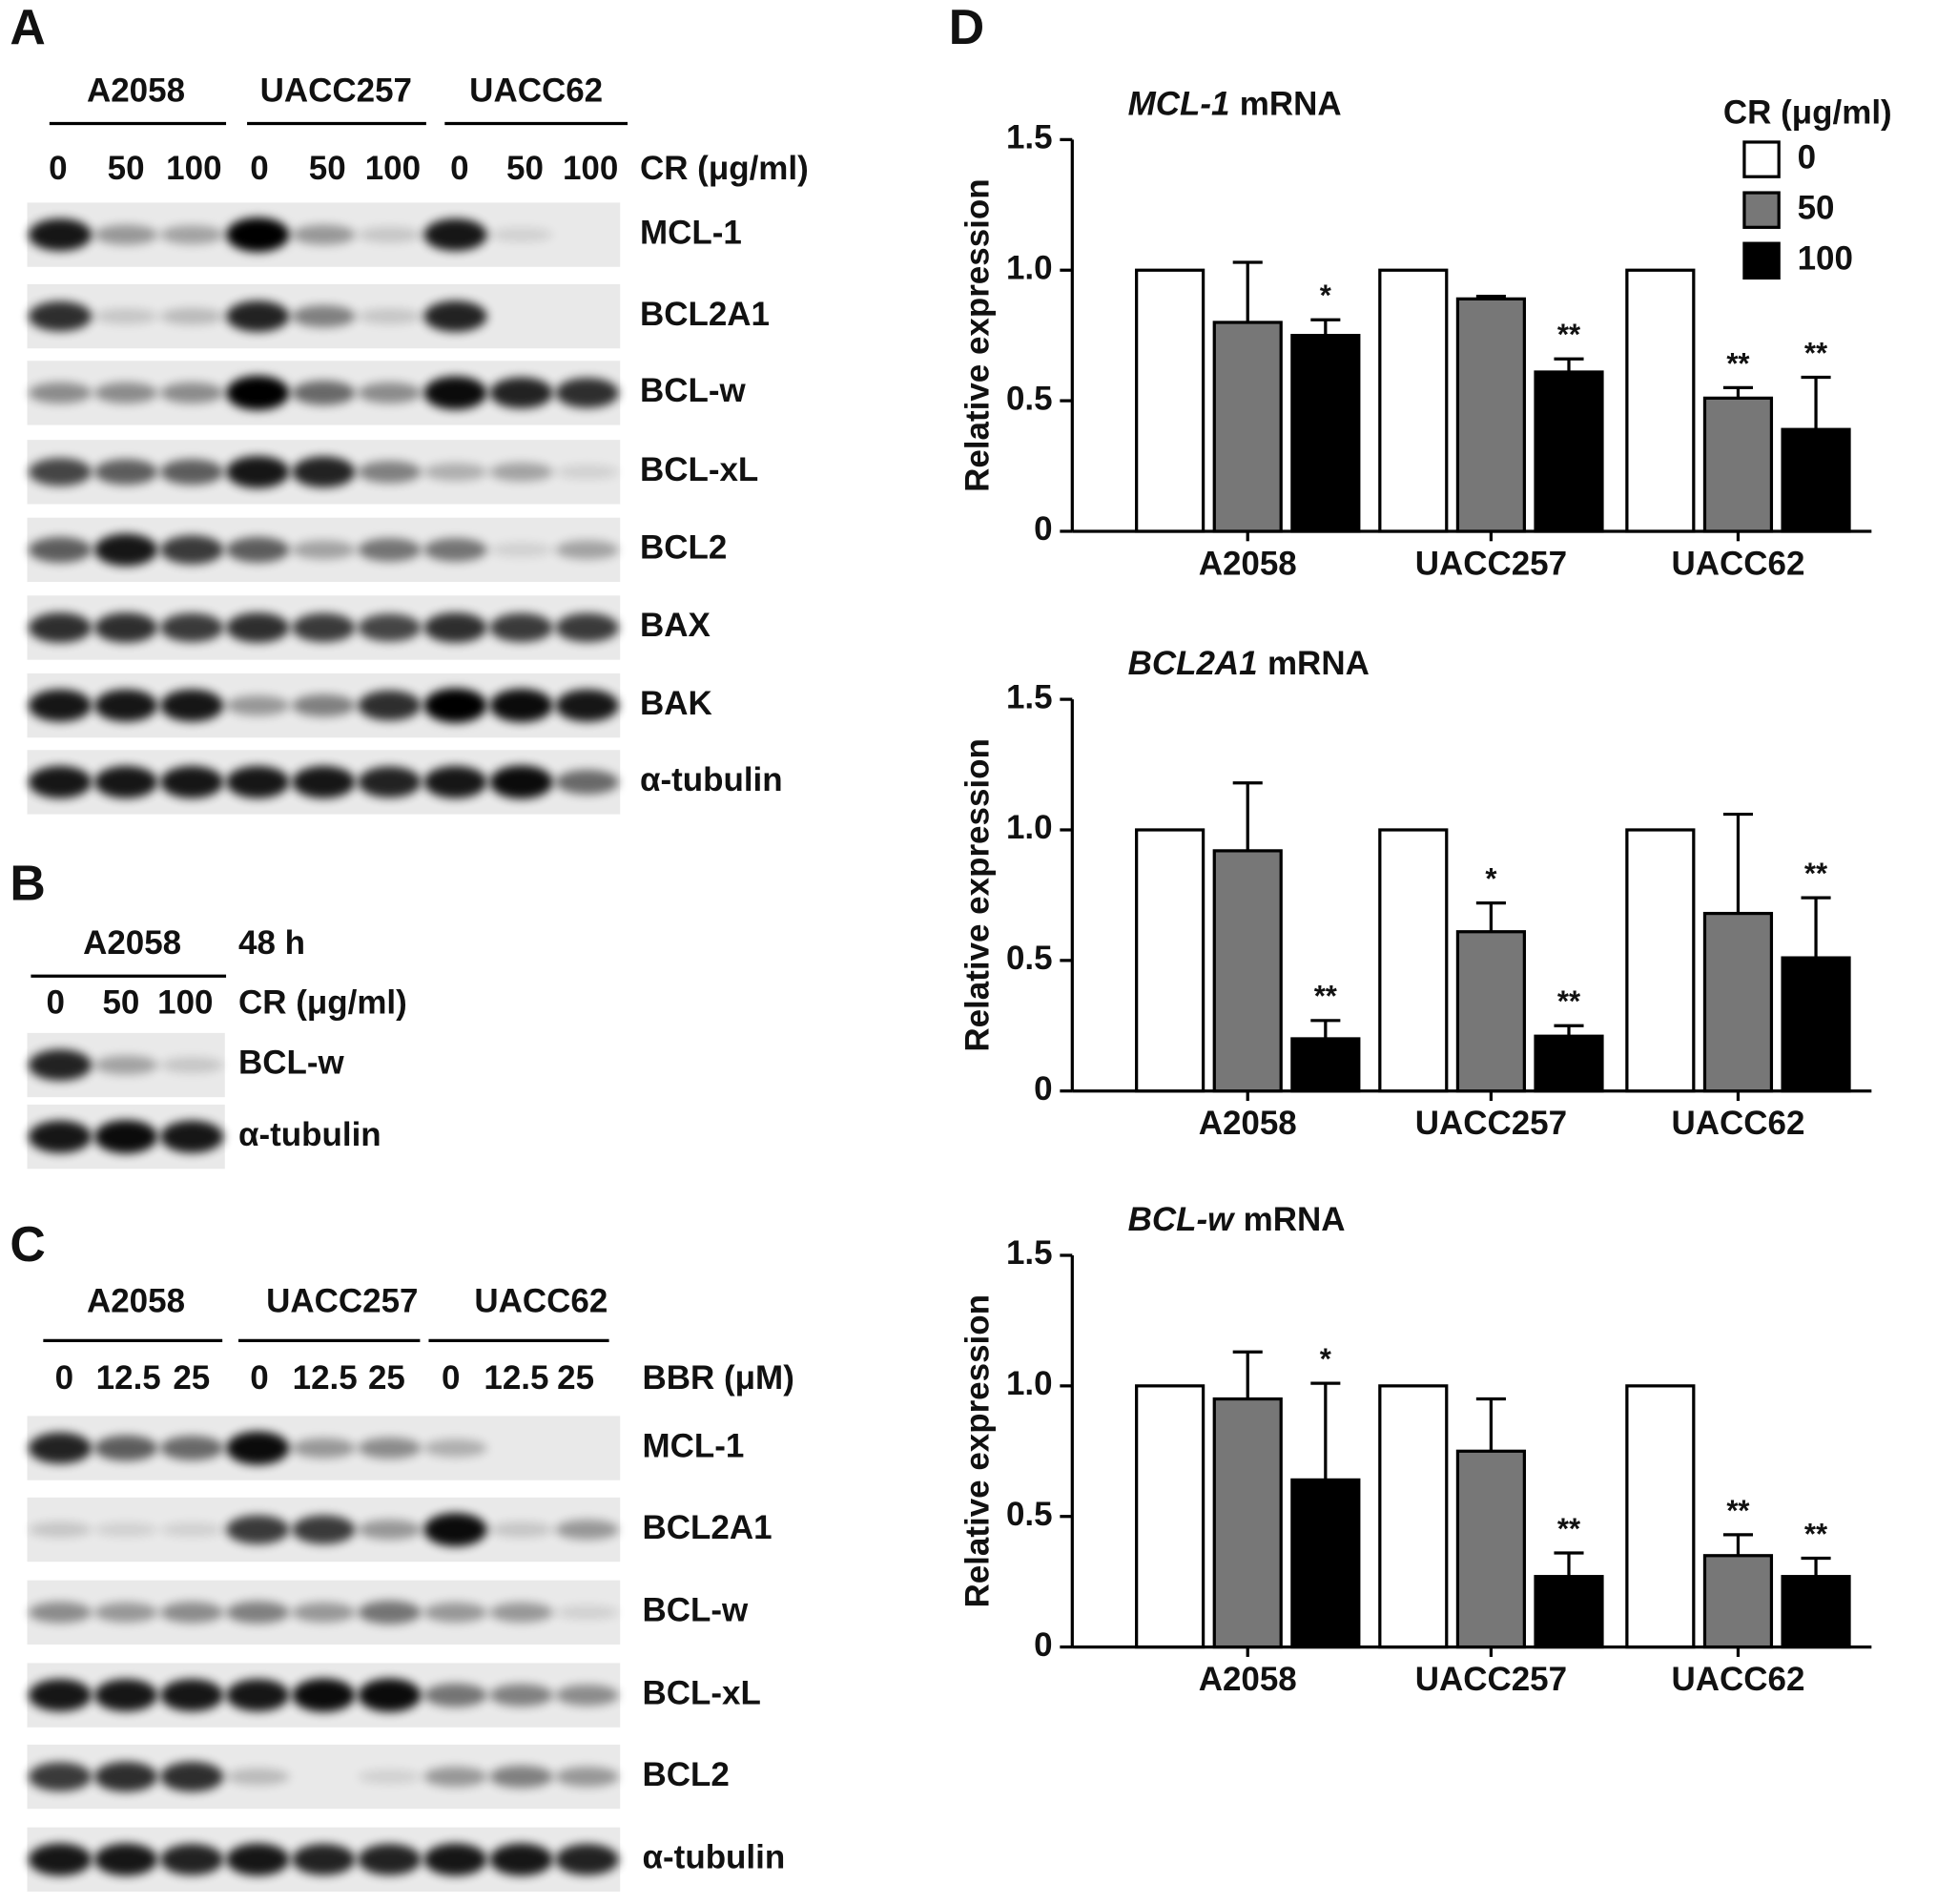 Image resolution: width=1937 pixels, height=1904 pixels. Describe the element at coordinates (1193, 663) in the screenshot. I see `title-gene: BCL2A1` at that location.